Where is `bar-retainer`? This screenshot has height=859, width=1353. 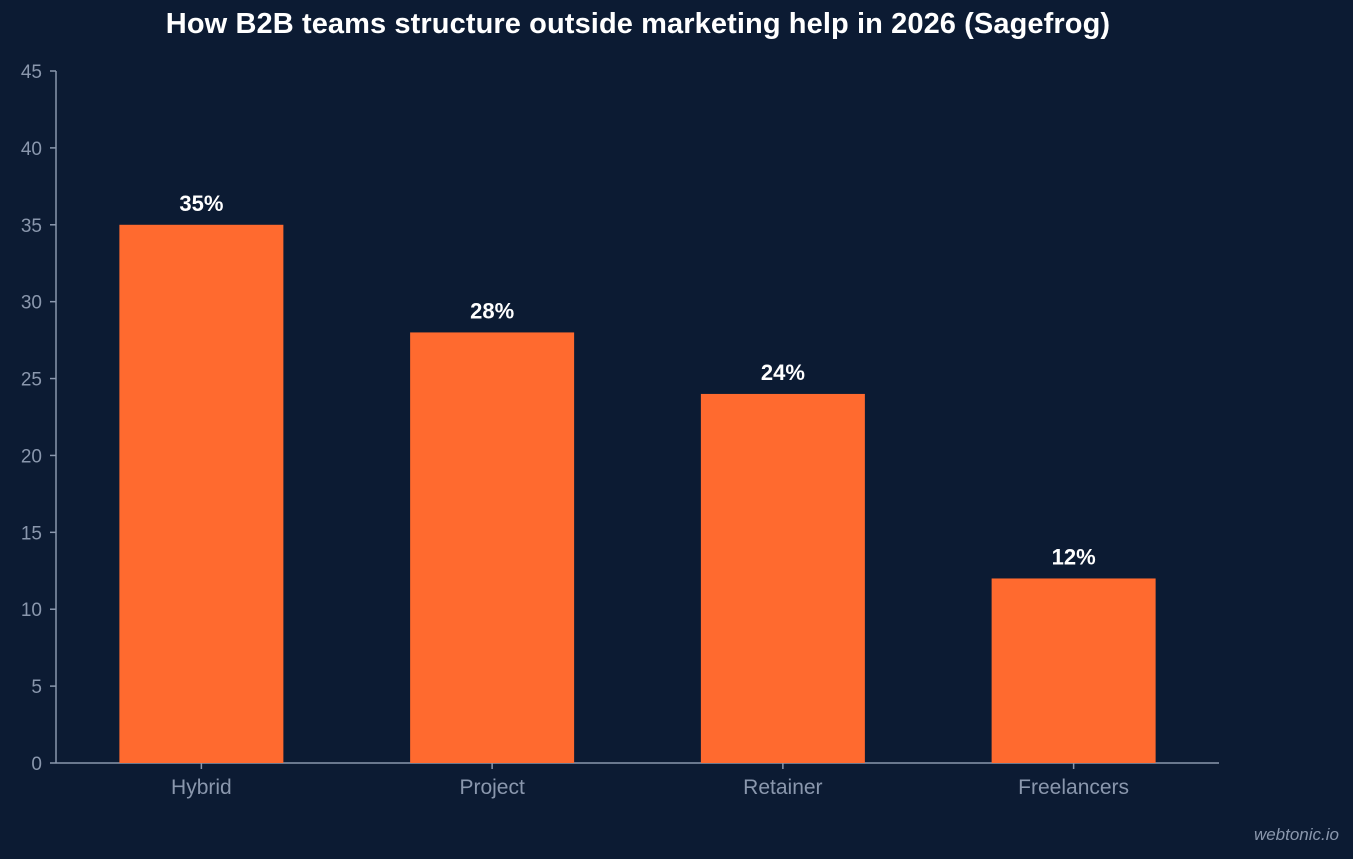 bar-retainer is located at coordinates (782, 578).